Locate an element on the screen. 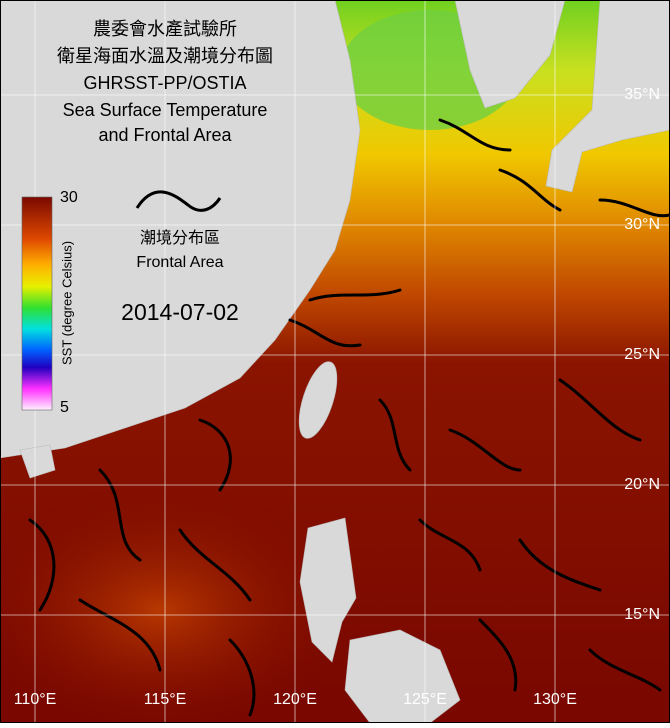 The width and height of the screenshot is (670, 728). front-symbol is located at coordinates (178, 201).